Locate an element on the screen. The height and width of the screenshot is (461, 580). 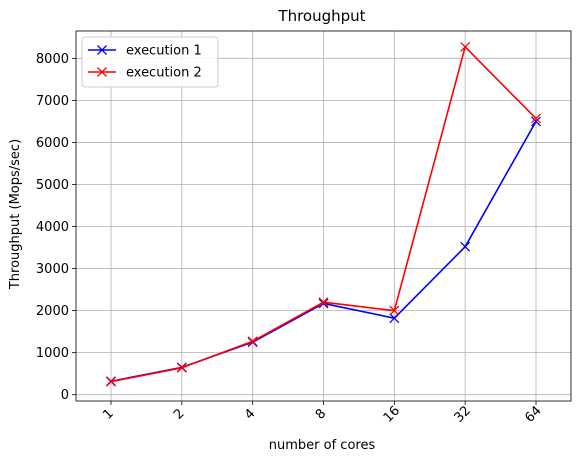
legend-entry: execution 1 is located at coordinates (145, 51).